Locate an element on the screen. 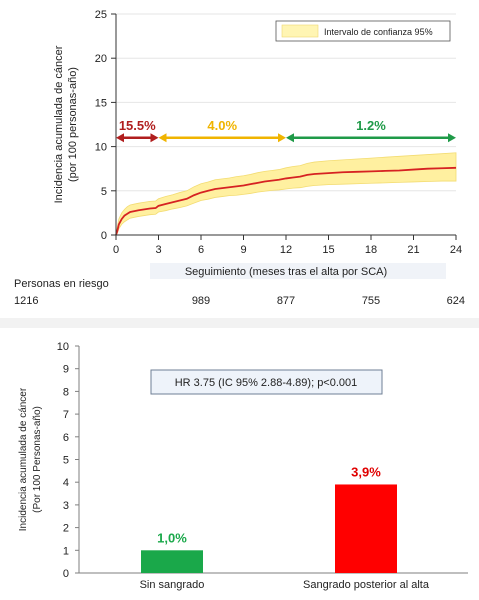  bar-tick-labels: 0 1 2 3 4 5 6 7 8 9 10 is located at coordinates (68, 460).